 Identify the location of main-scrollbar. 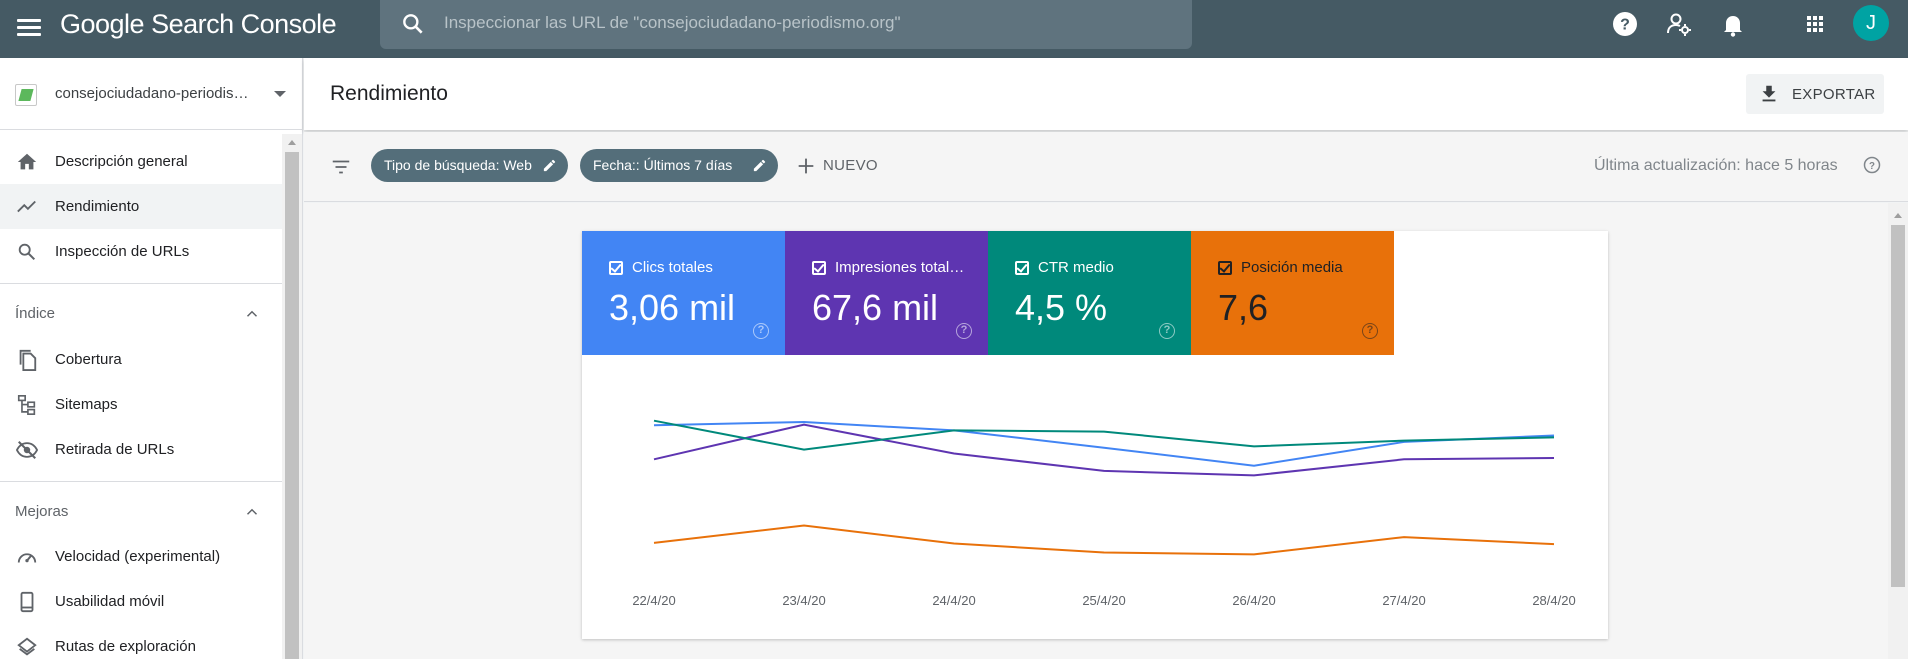
(1898, 431).